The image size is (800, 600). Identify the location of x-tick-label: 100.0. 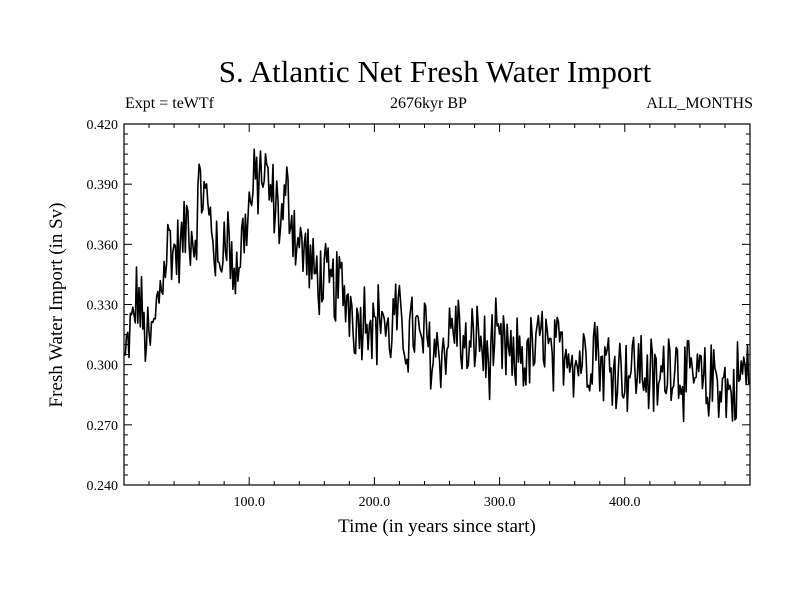
(249, 502).